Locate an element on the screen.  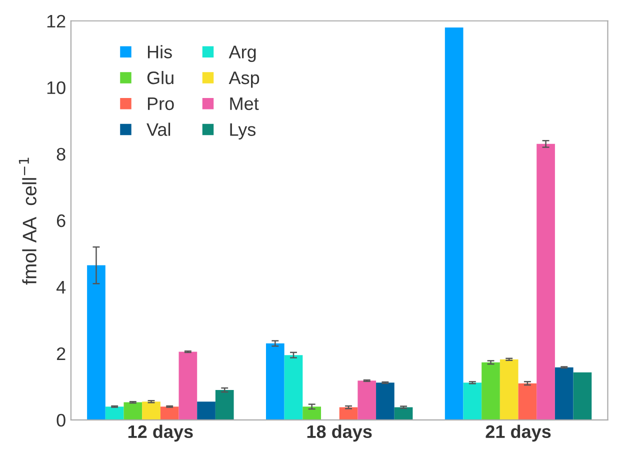
legend-label: Met is located at coordinates (244, 103).